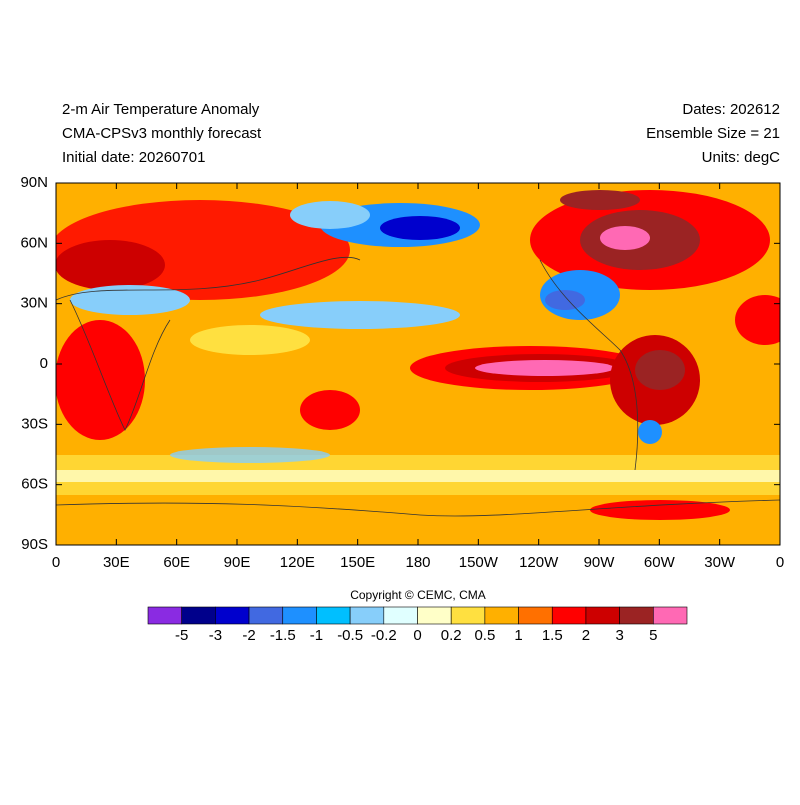 This screenshot has height=805, width=800. What do you see at coordinates (181, 635) in the screenshot?
I see `colorbar-label: -5` at bounding box center [181, 635].